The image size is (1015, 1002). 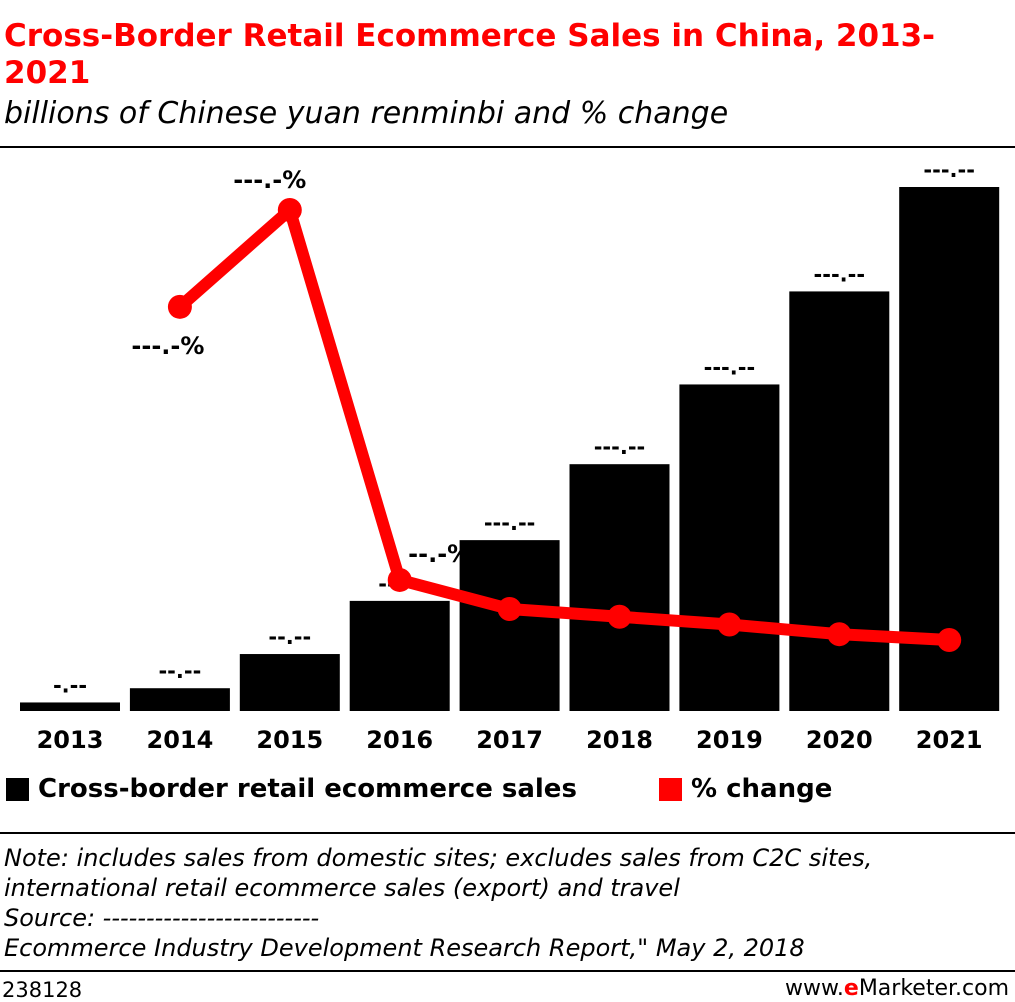 I want to click on x-tick-label: 2019, so click(x=729, y=740).